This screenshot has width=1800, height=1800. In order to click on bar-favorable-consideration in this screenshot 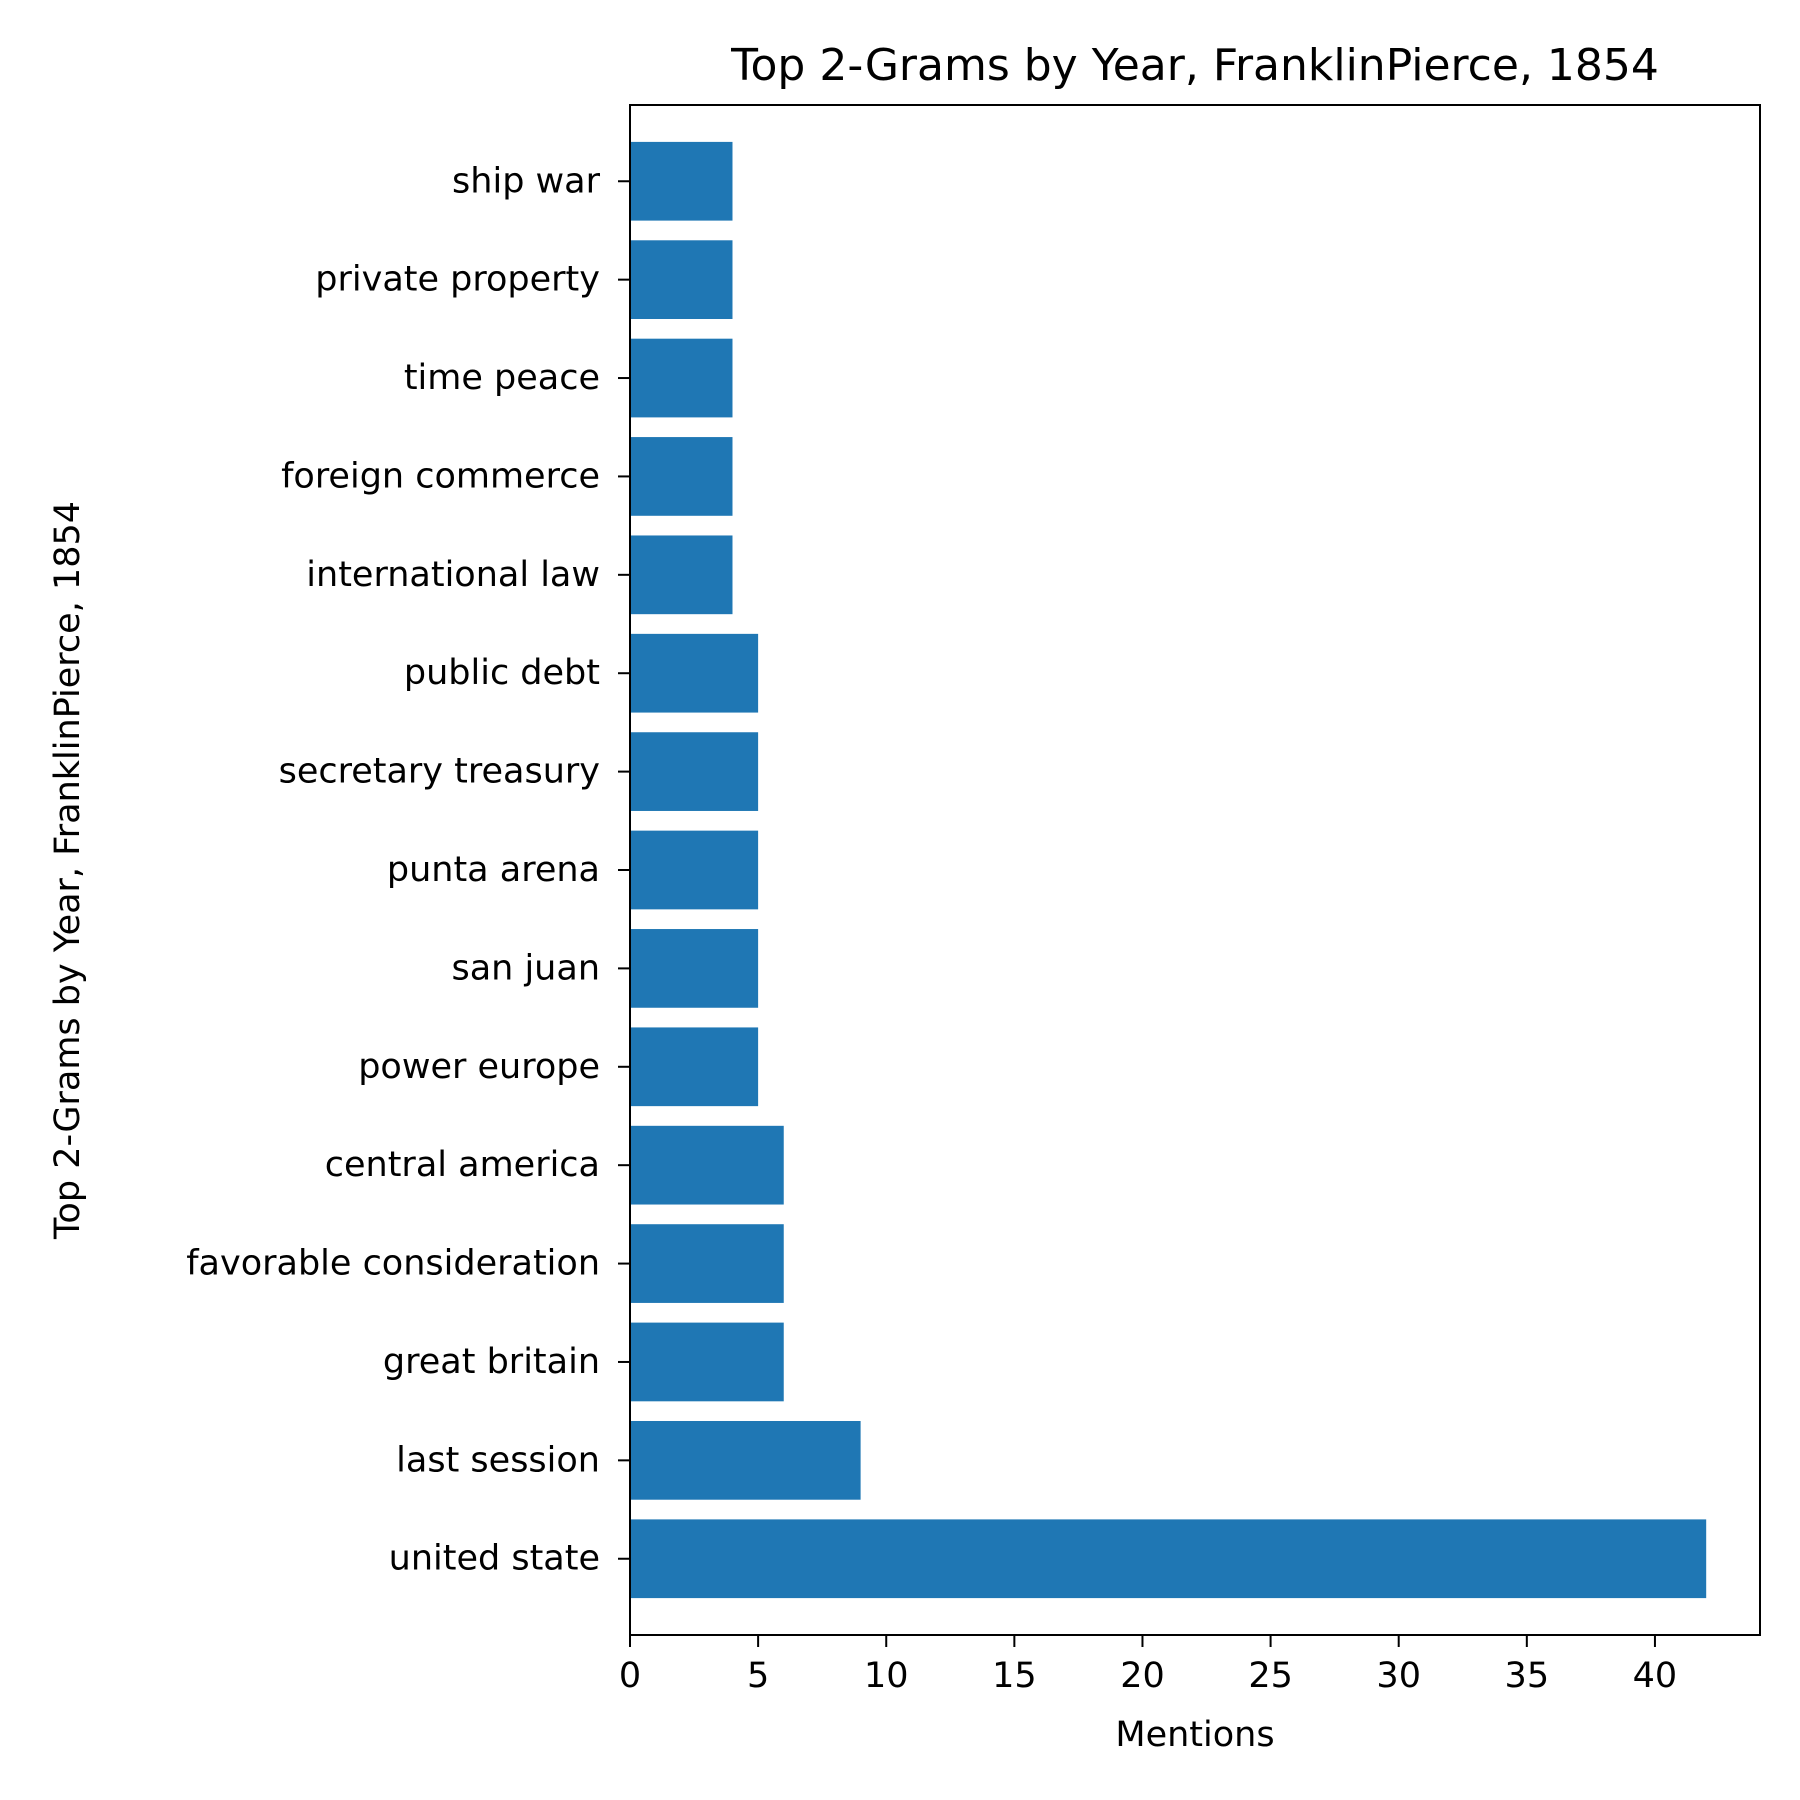, I will do `click(707, 1263)`.